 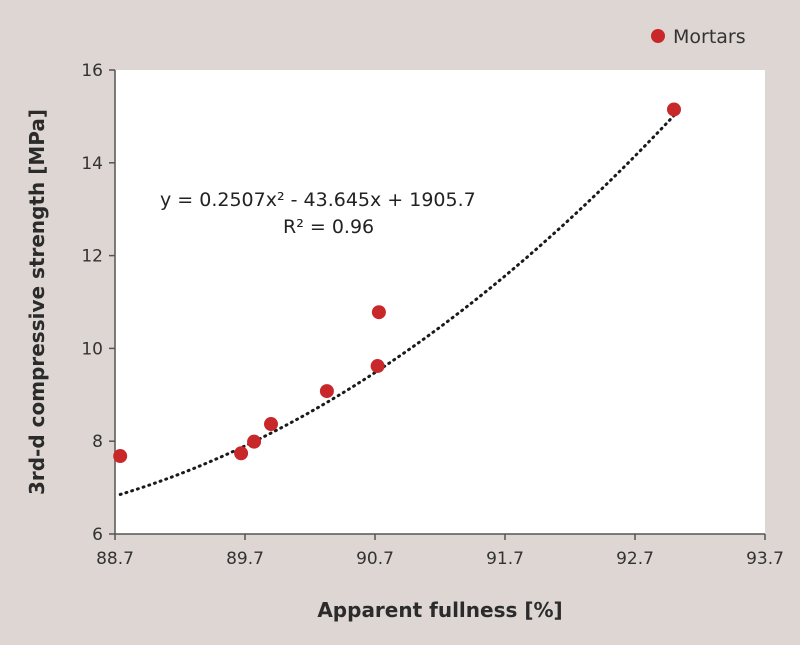 I want to click on y-tick-label: 10, so click(x=92, y=349).